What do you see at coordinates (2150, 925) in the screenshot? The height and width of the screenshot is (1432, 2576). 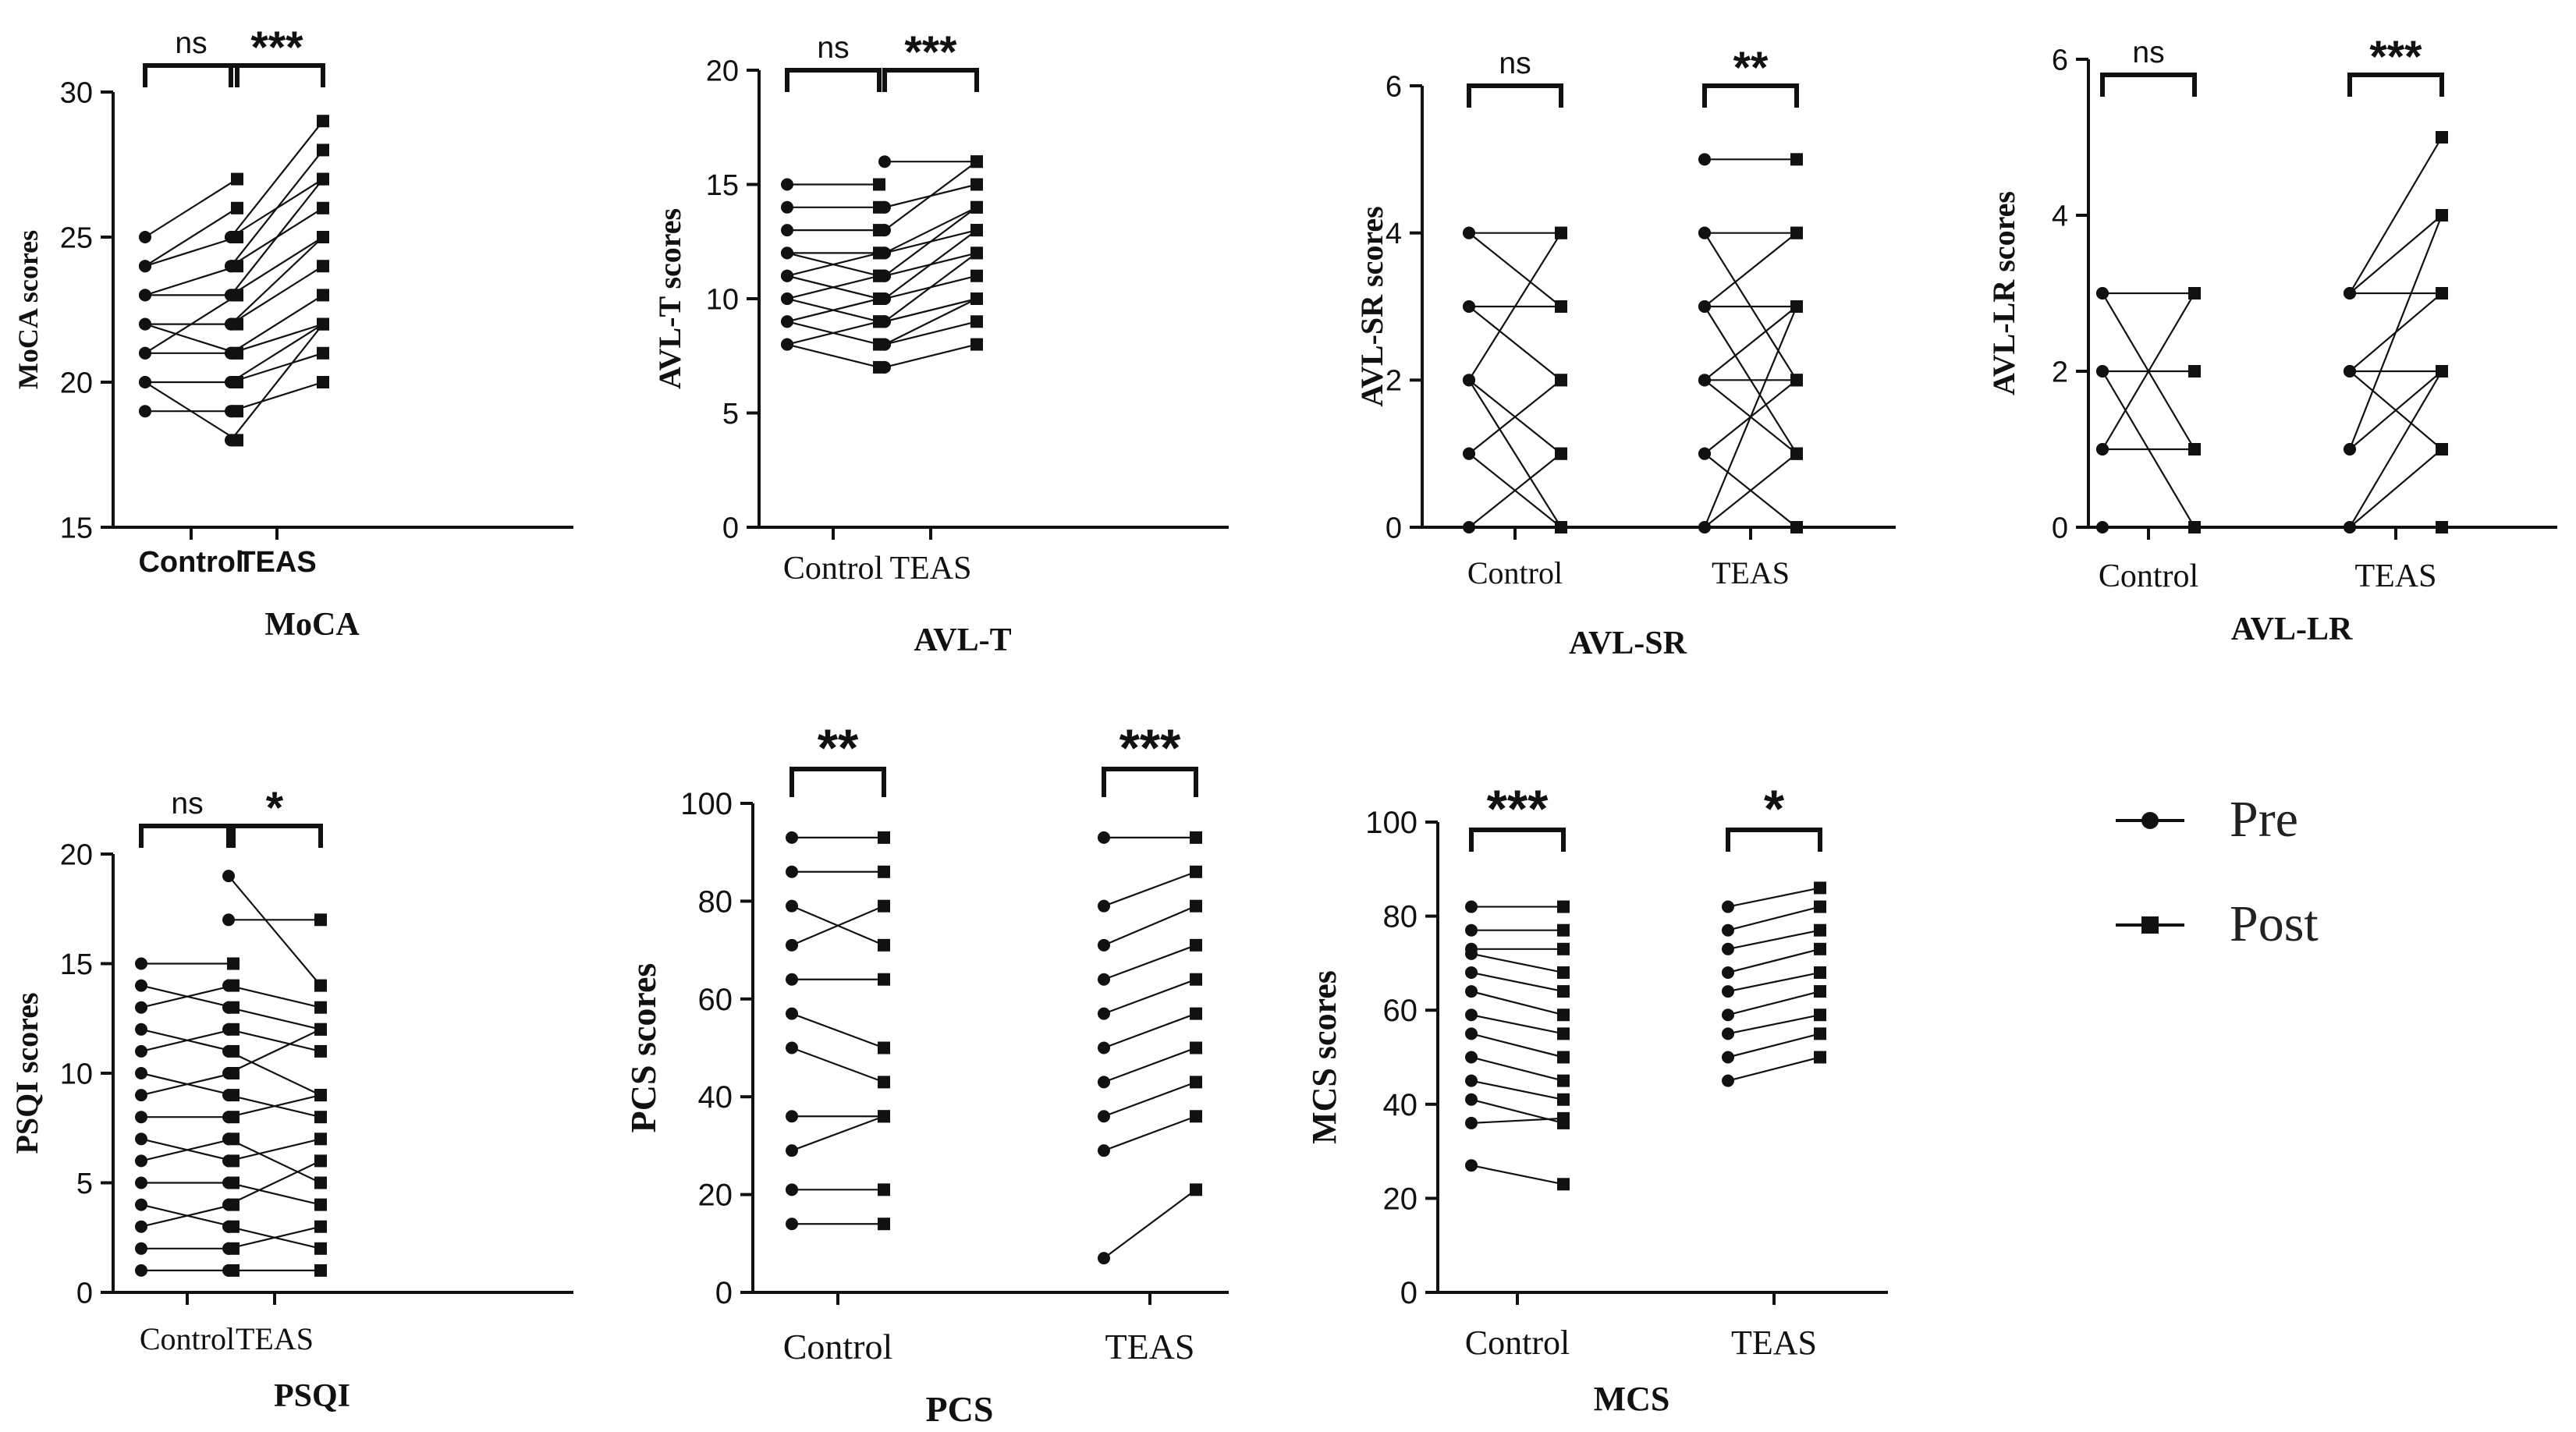 I see `legend-post-marker` at bounding box center [2150, 925].